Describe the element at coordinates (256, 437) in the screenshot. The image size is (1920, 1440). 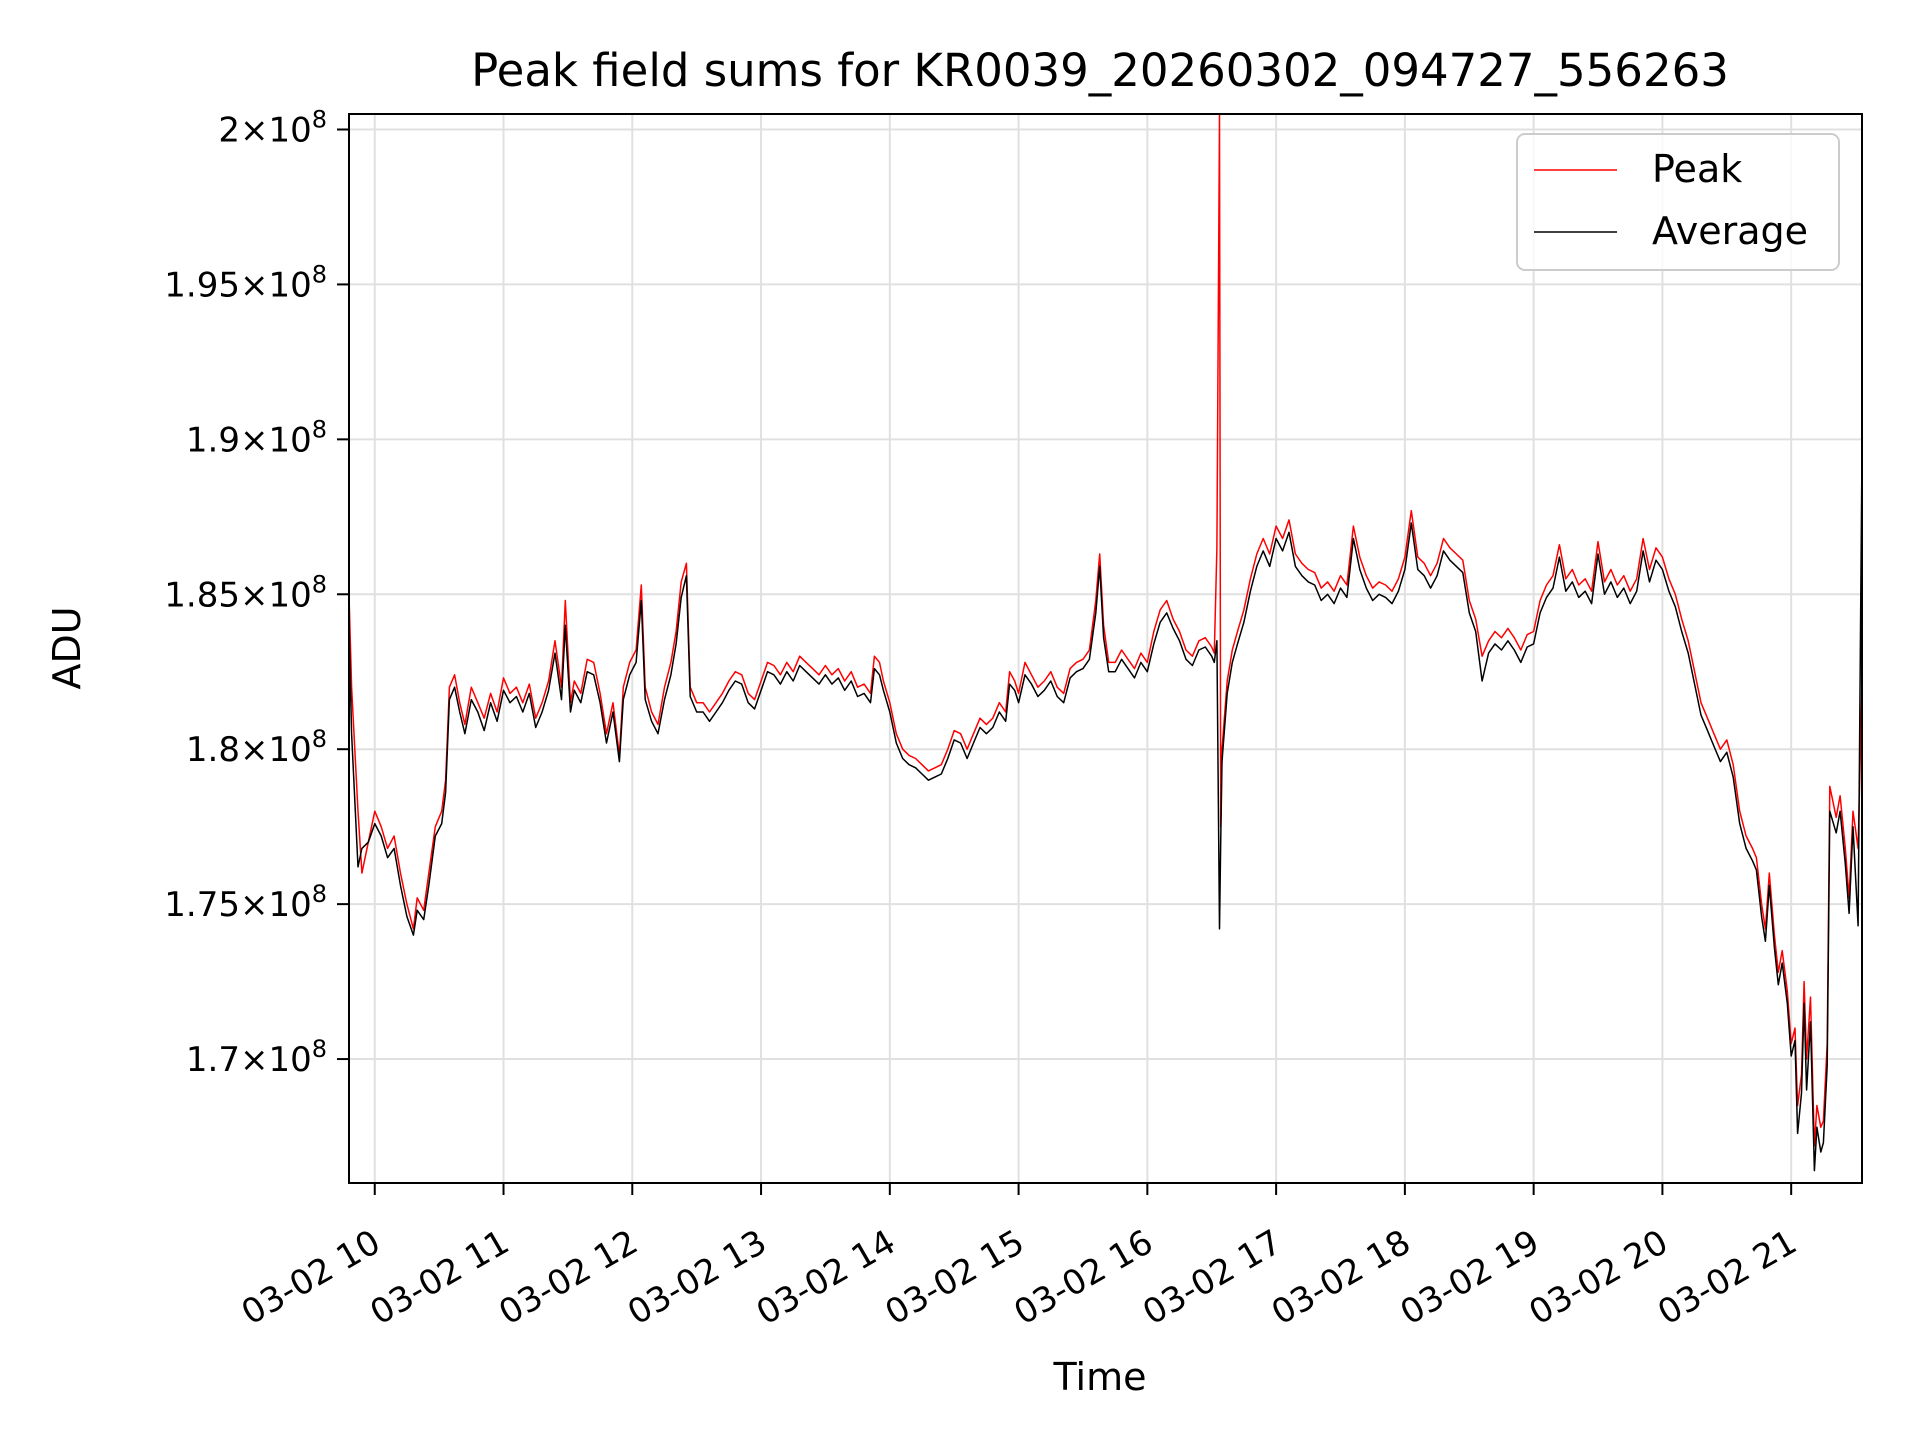
I see `y-tick-label: 1.9×108` at that location.